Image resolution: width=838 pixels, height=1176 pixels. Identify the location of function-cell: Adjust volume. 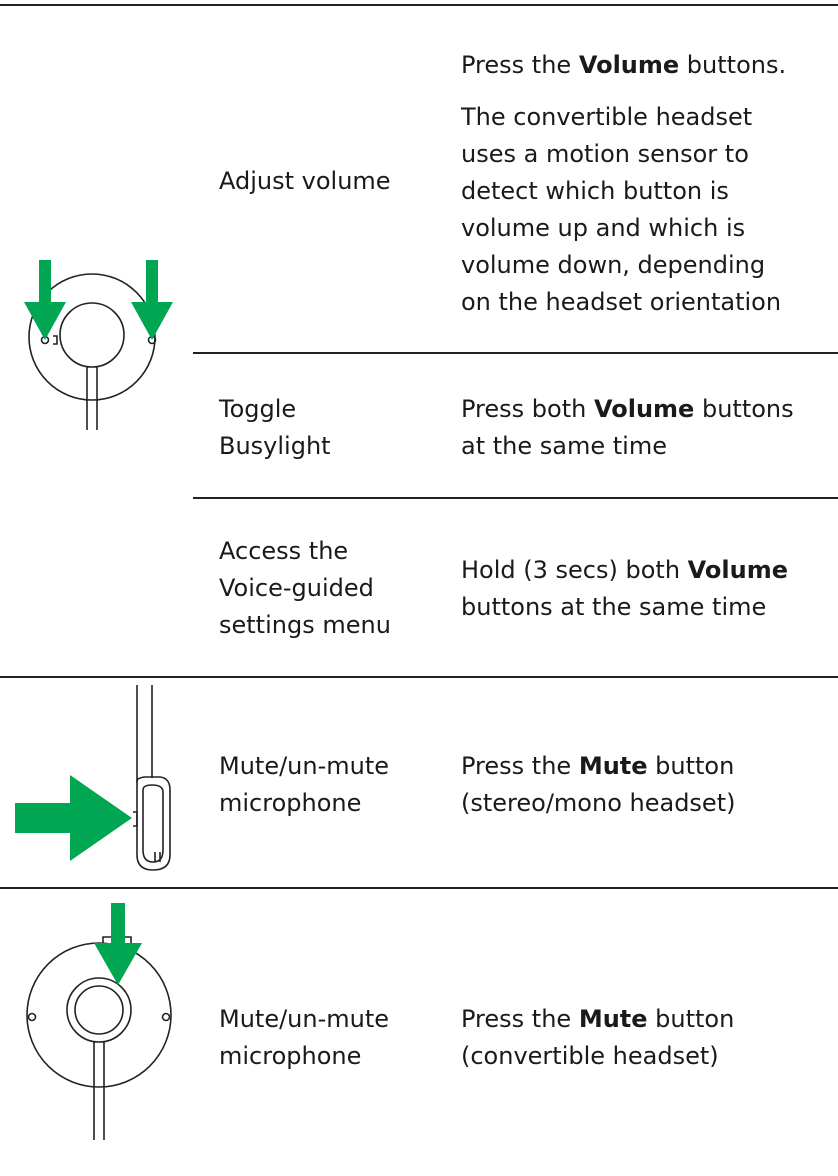
(305, 181).